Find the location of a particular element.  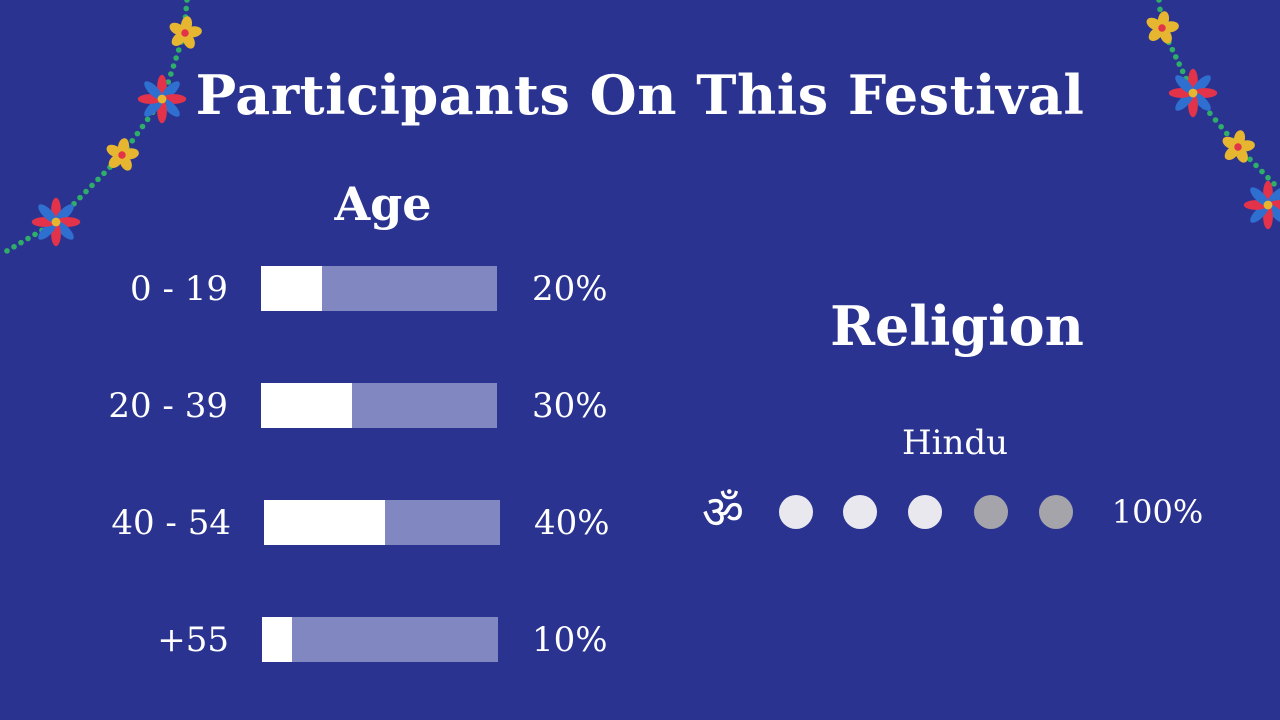

page-title: Participants On This Festival is located at coordinates (640, 95).